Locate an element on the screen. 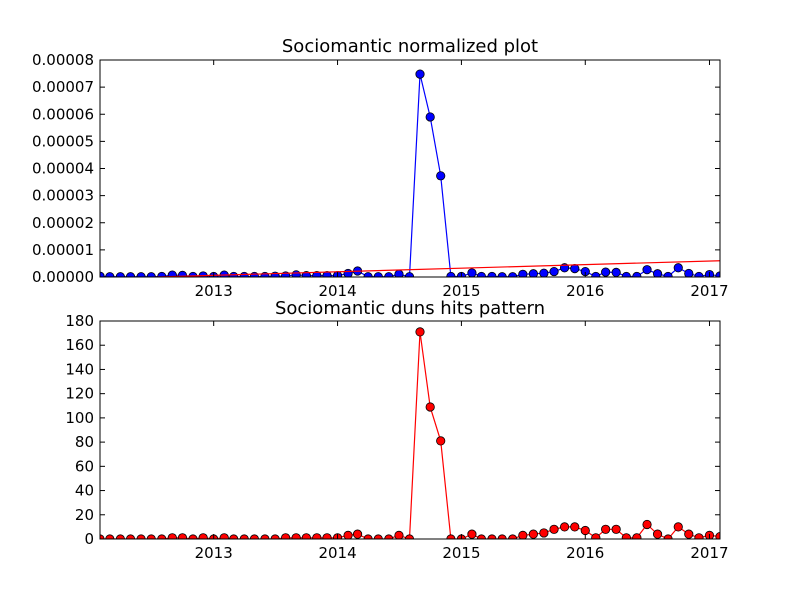 The height and width of the screenshot is (604, 800). top-y-tick-label: 0.00008 is located at coordinates (63, 60).